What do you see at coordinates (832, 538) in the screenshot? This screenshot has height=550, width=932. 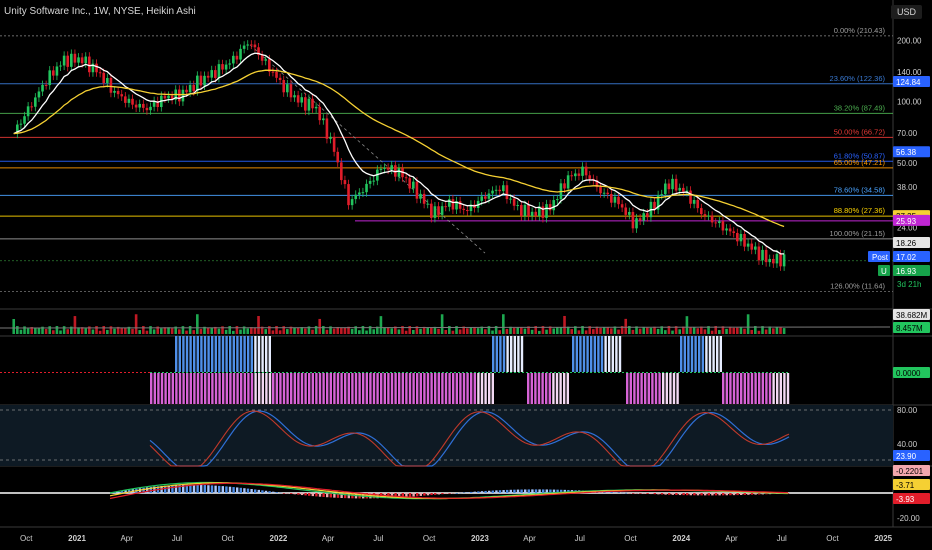 I see `x-tick-label: Oct` at bounding box center [832, 538].